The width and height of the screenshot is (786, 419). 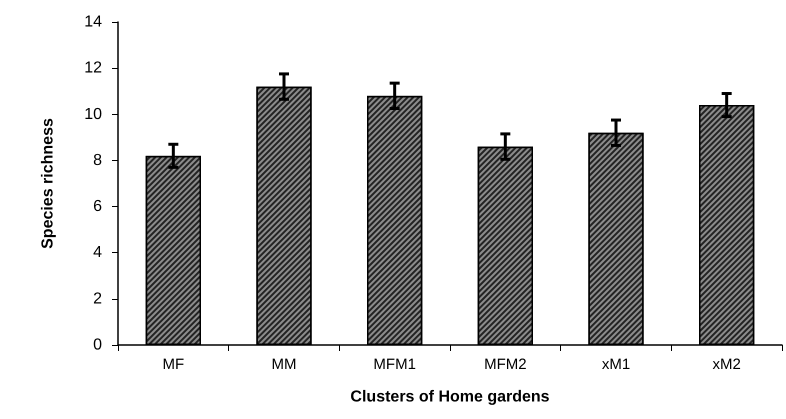 What do you see at coordinates (394, 364) in the screenshot?
I see `x-tick-label: MFM1` at bounding box center [394, 364].